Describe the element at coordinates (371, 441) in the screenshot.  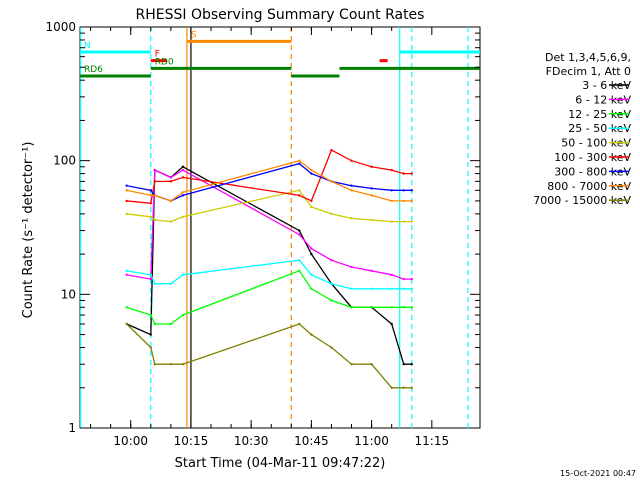
I see `x-tick-label: 11:00` at that location.